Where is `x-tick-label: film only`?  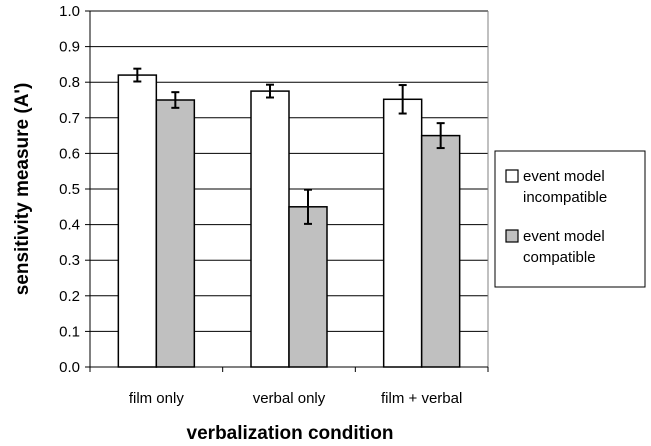 x-tick-label: film only is located at coordinates (157, 398).